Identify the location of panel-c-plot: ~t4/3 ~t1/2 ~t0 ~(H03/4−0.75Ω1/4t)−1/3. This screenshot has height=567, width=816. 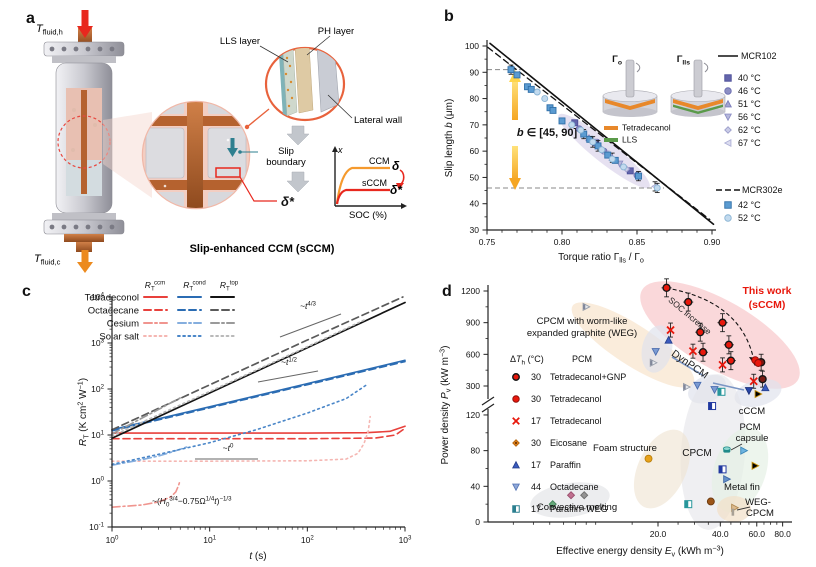
(258, 402).